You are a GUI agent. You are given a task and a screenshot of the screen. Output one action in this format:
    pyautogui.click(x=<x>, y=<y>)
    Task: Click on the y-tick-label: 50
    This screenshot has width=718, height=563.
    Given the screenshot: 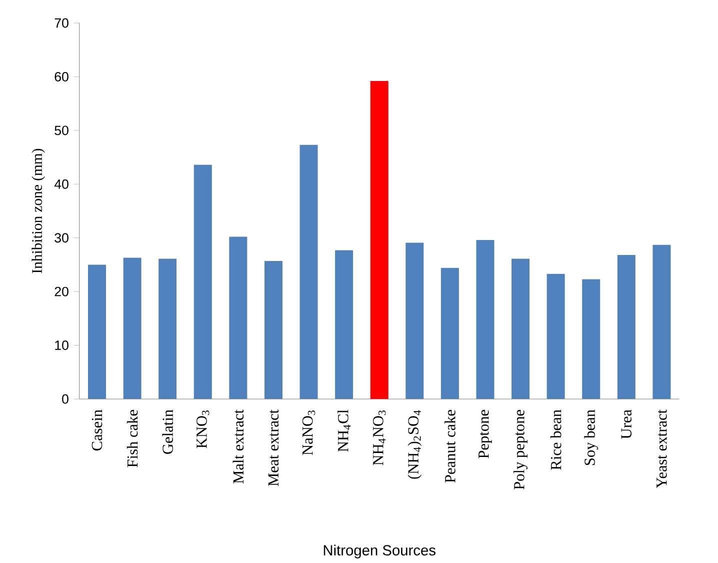 What is the action you would take?
    pyautogui.click(x=61, y=131)
    